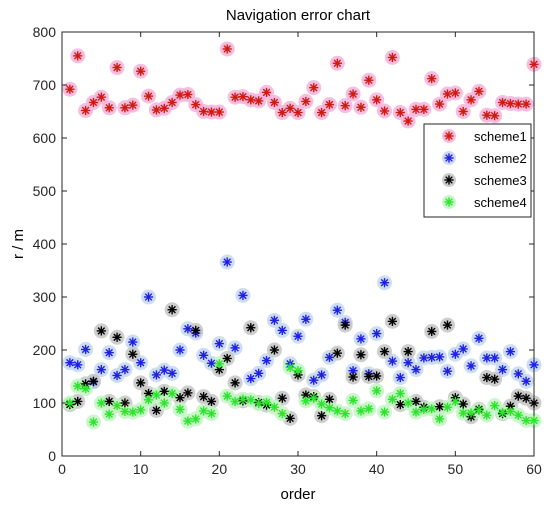 Image resolution: width=550 pixels, height=513 pixels. Describe the element at coordinates (45, 244) in the screenshot. I see `y-tick-label: 400` at that location.